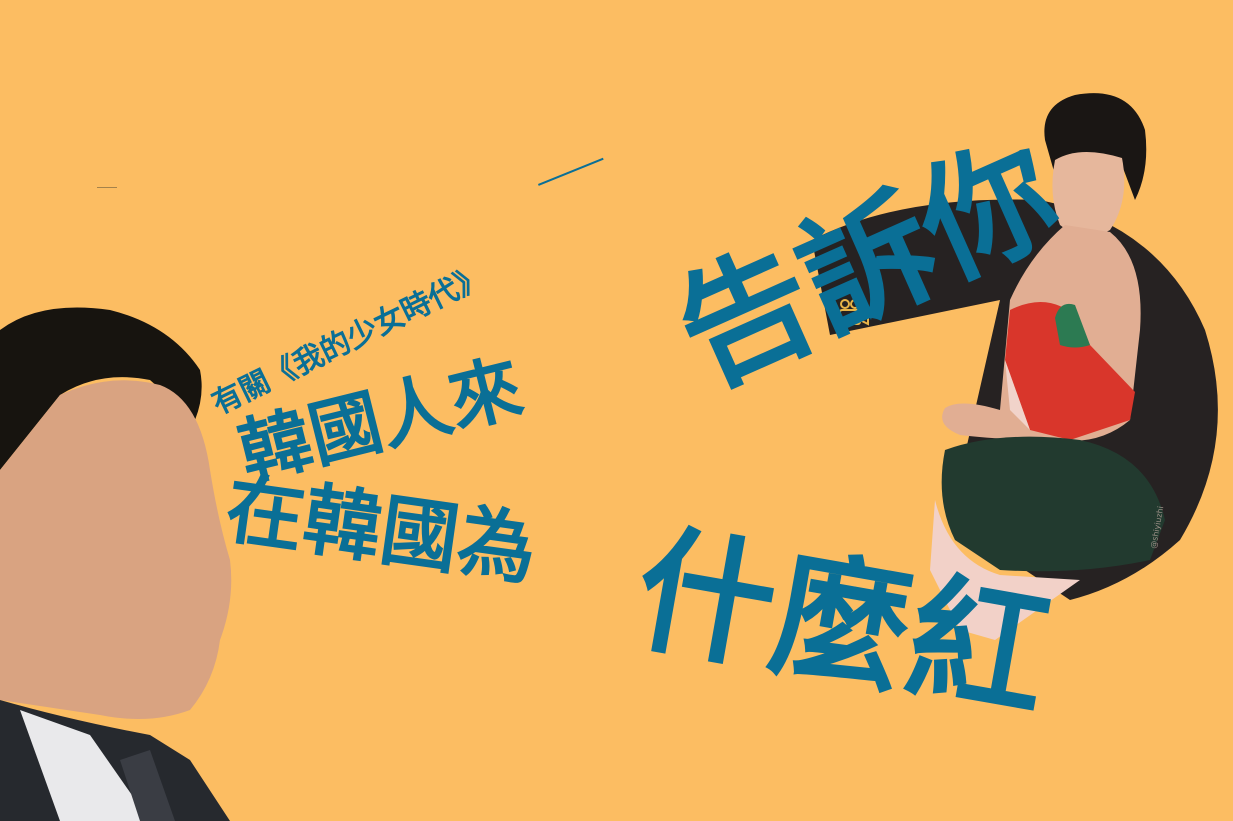 The height and width of the screenshot is (821, 1233). I want to click on decorative-mark, so click(107, 187).